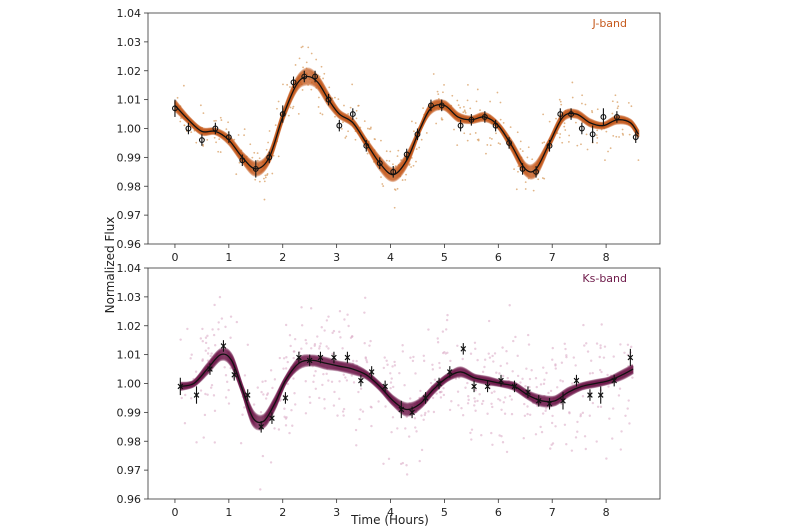  Describe the element at coordinates (407, 387) in the screenshot. I see `ks-model-sample-line` at that location.